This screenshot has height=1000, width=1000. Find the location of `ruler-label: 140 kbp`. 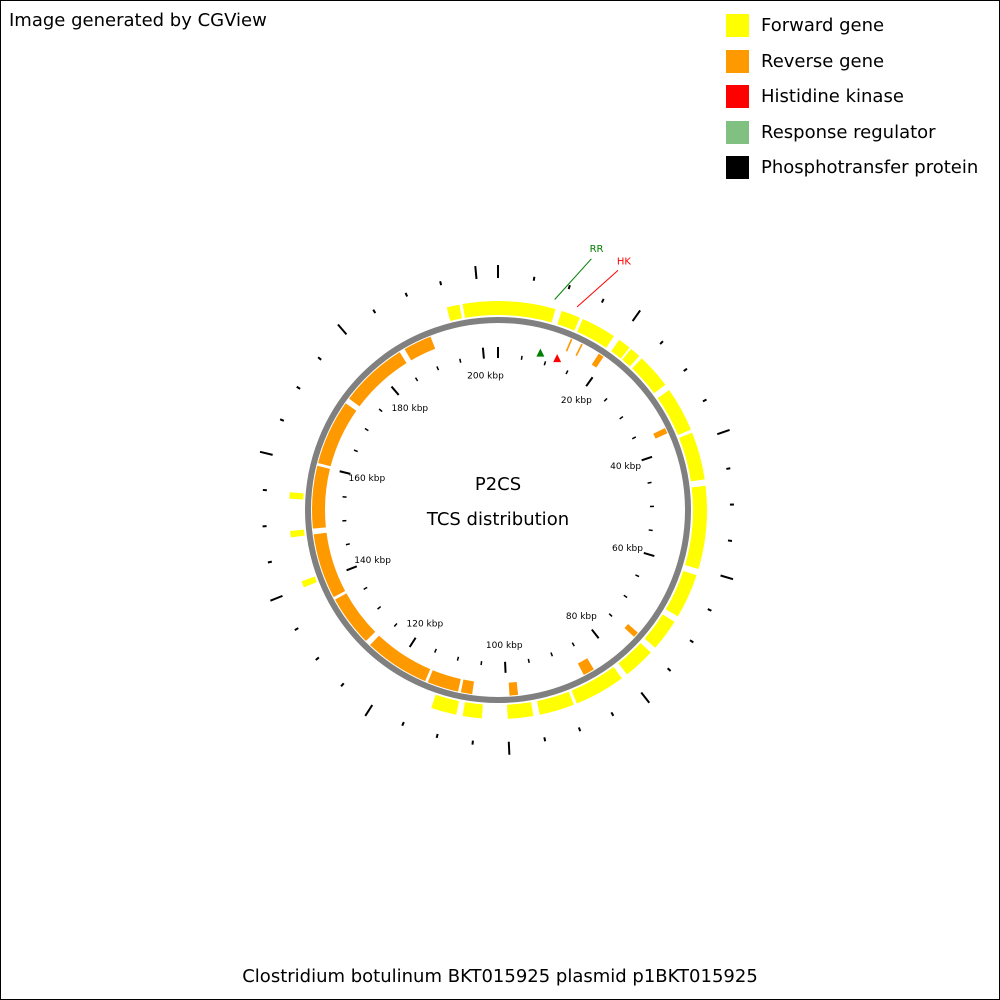

ruler-label: 140 kbp is located at coordinates (372, 561).